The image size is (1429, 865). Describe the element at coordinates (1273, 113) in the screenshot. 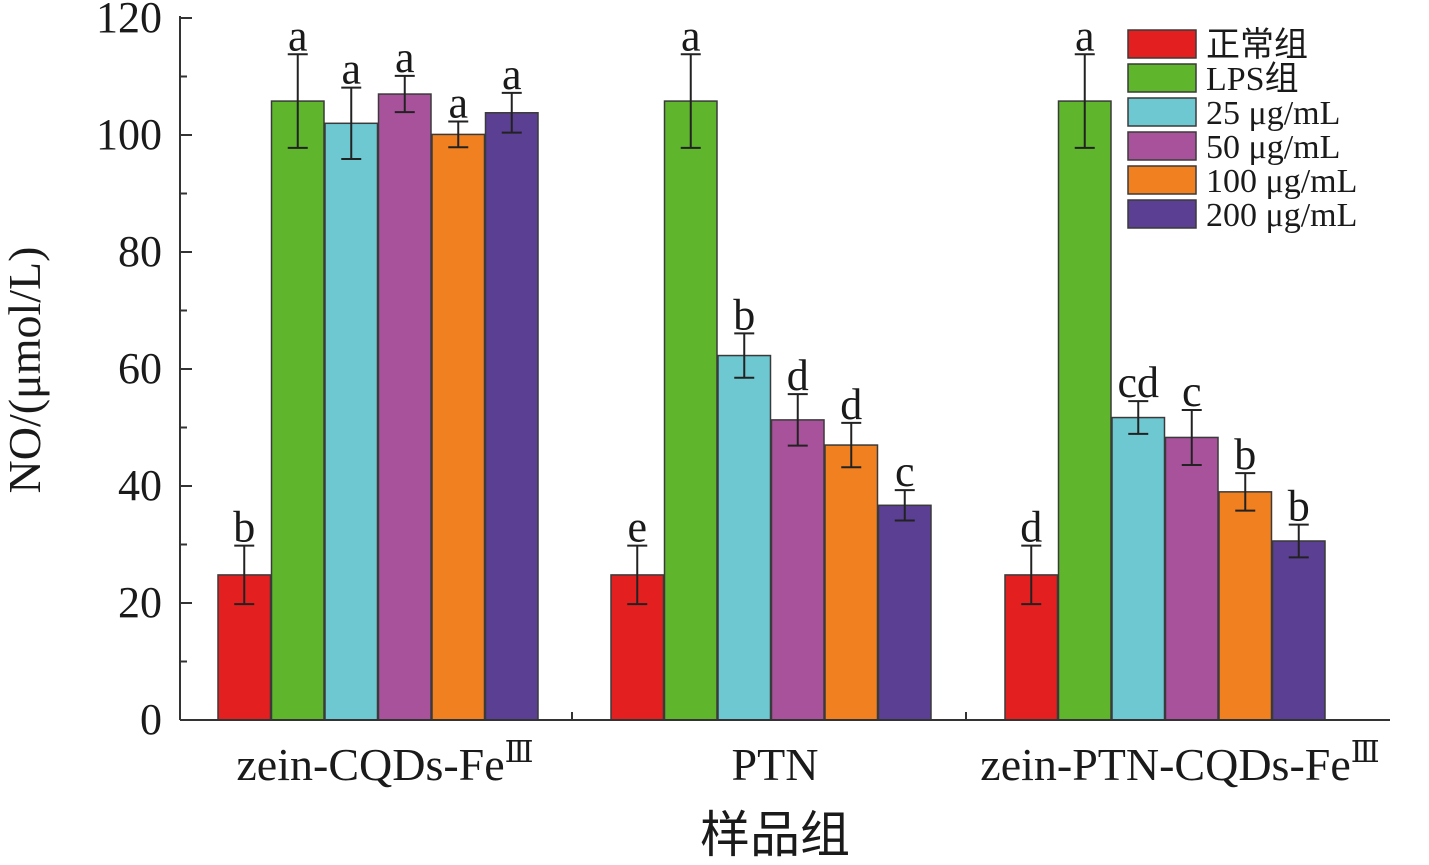

I see `legend-label: 25 μg/mL` at that location.